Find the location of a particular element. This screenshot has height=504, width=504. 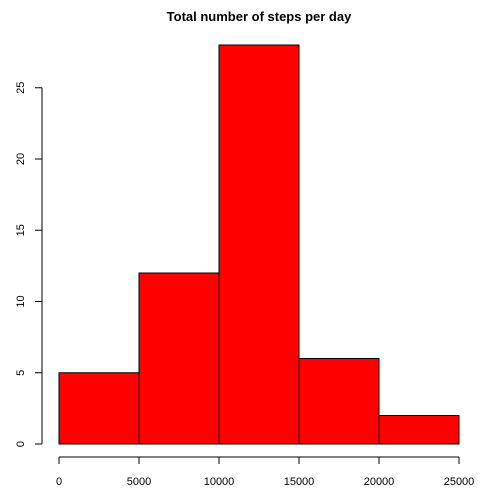

y-tick-label: 25 is located at coordinates (21, 88).